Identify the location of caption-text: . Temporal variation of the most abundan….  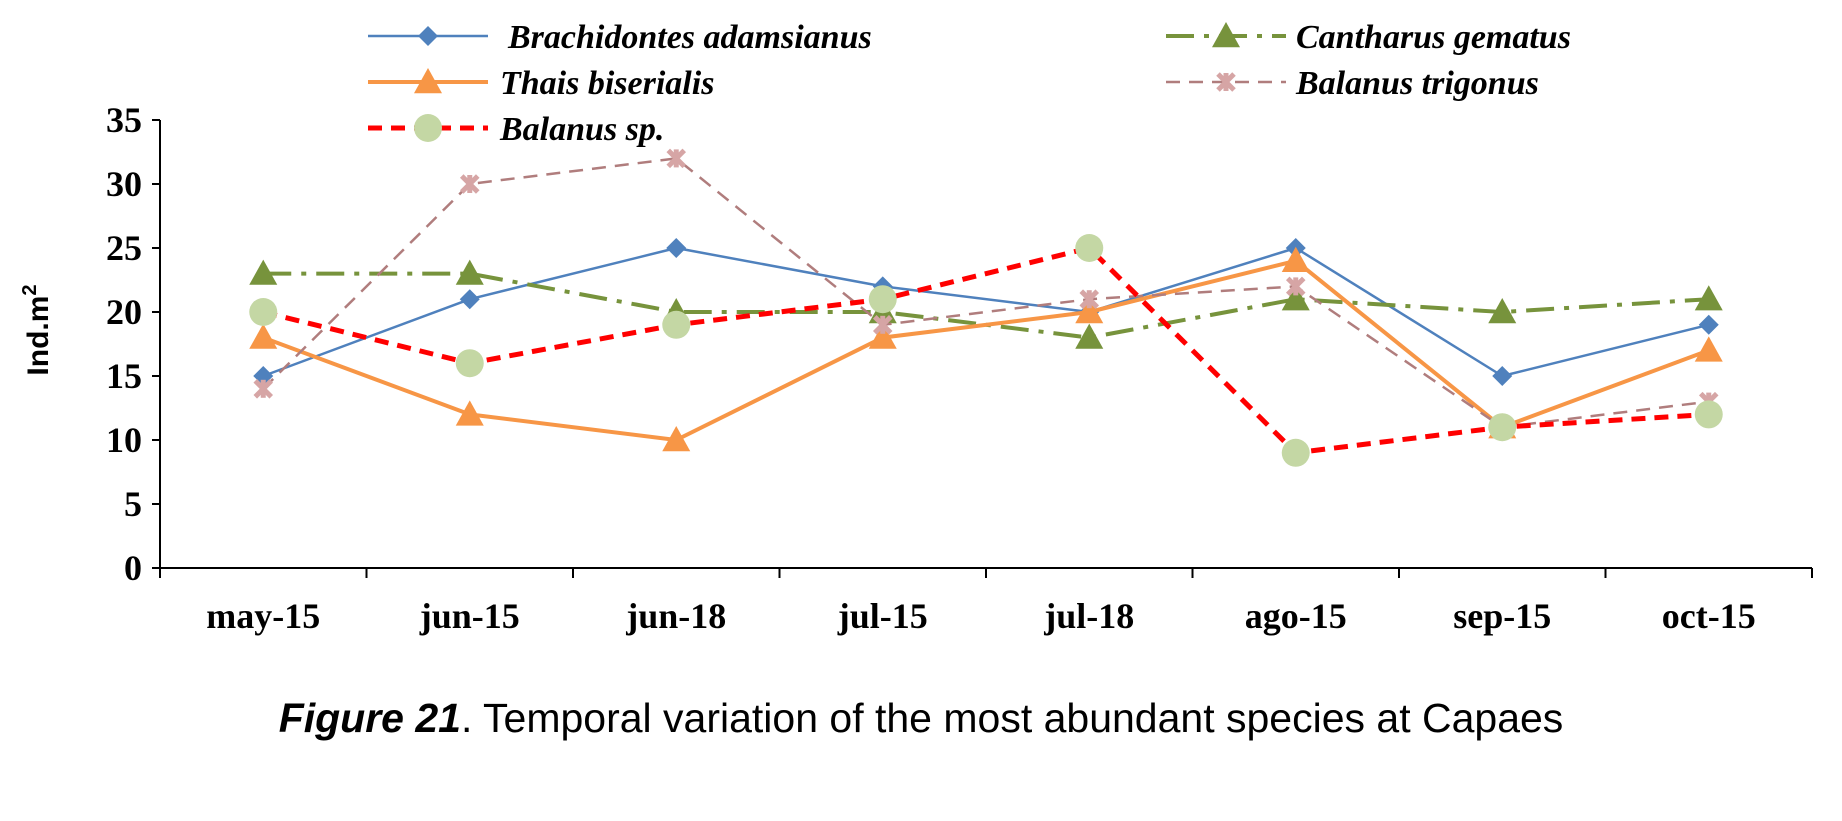
(1012, 718).